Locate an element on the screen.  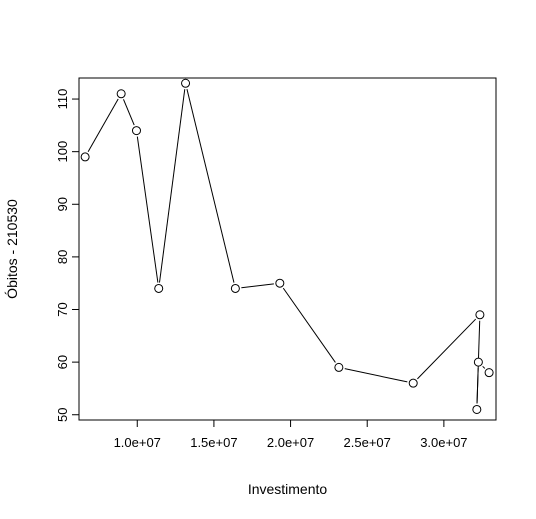
y-tick-label: 110 is located at coordinates (62, 99).